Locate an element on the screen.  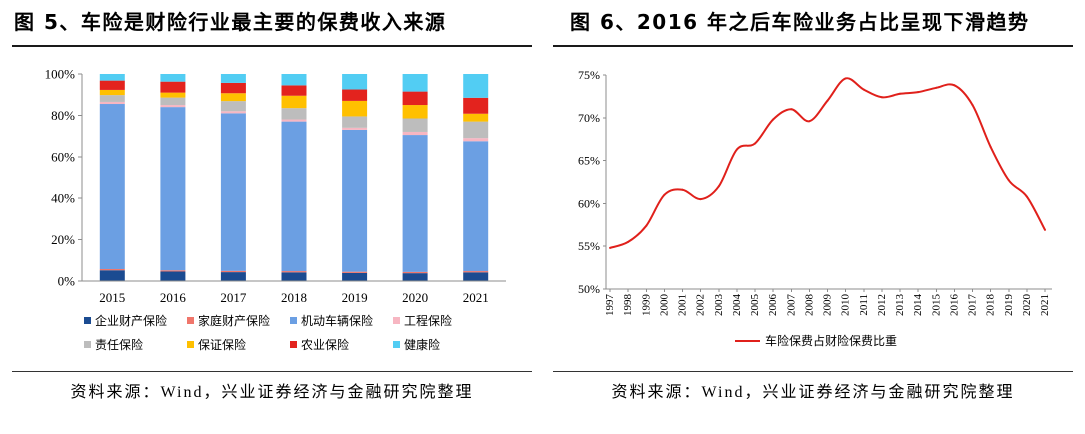
bar-motor-vehicle-2019 is located at coordinates (355, 200).